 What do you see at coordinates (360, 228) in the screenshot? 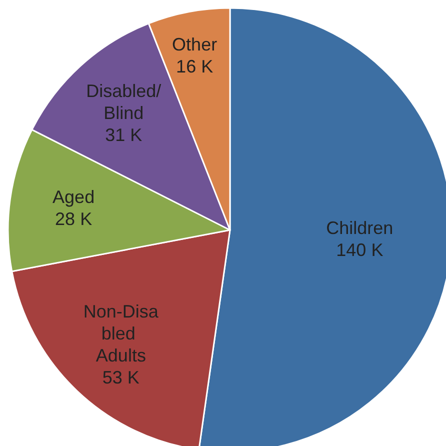
I see `slice-label: Children` at bounding box center [360, 228].